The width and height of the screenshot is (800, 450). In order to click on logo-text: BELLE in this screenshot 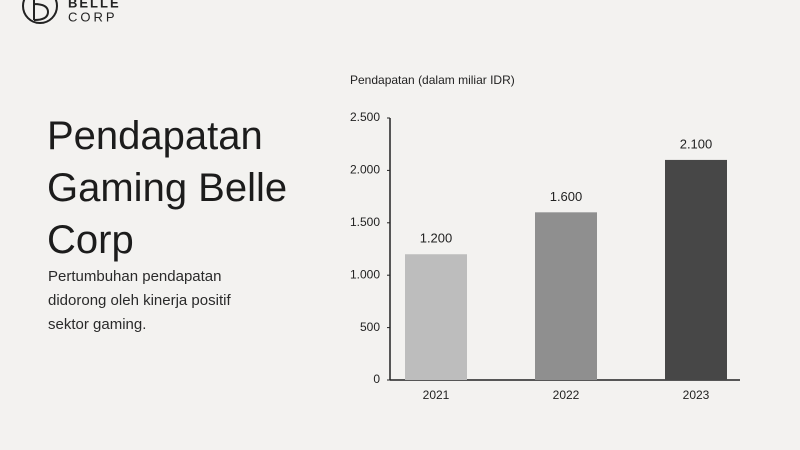, I will do `click(94, 5)`.